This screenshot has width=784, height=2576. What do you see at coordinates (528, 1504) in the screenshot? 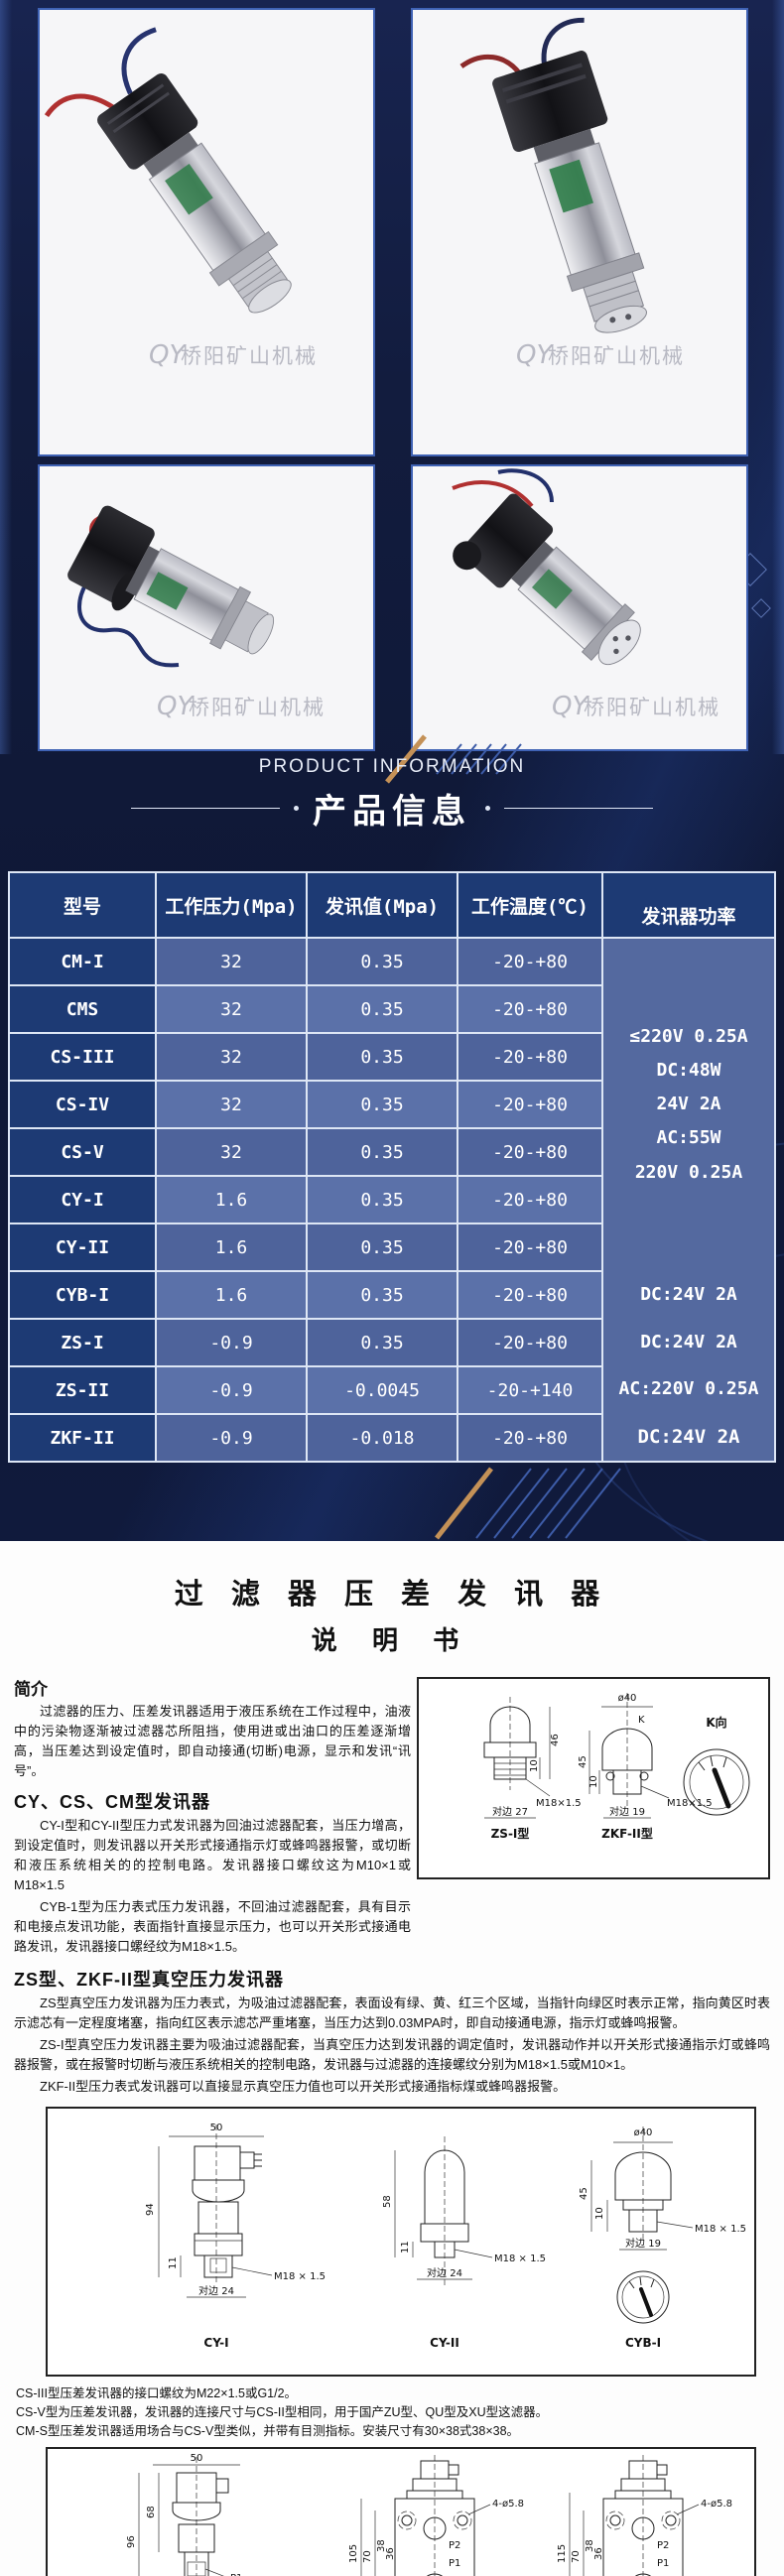
I see `diagonal-stripes-footer` at bounding box center [528, 1504].